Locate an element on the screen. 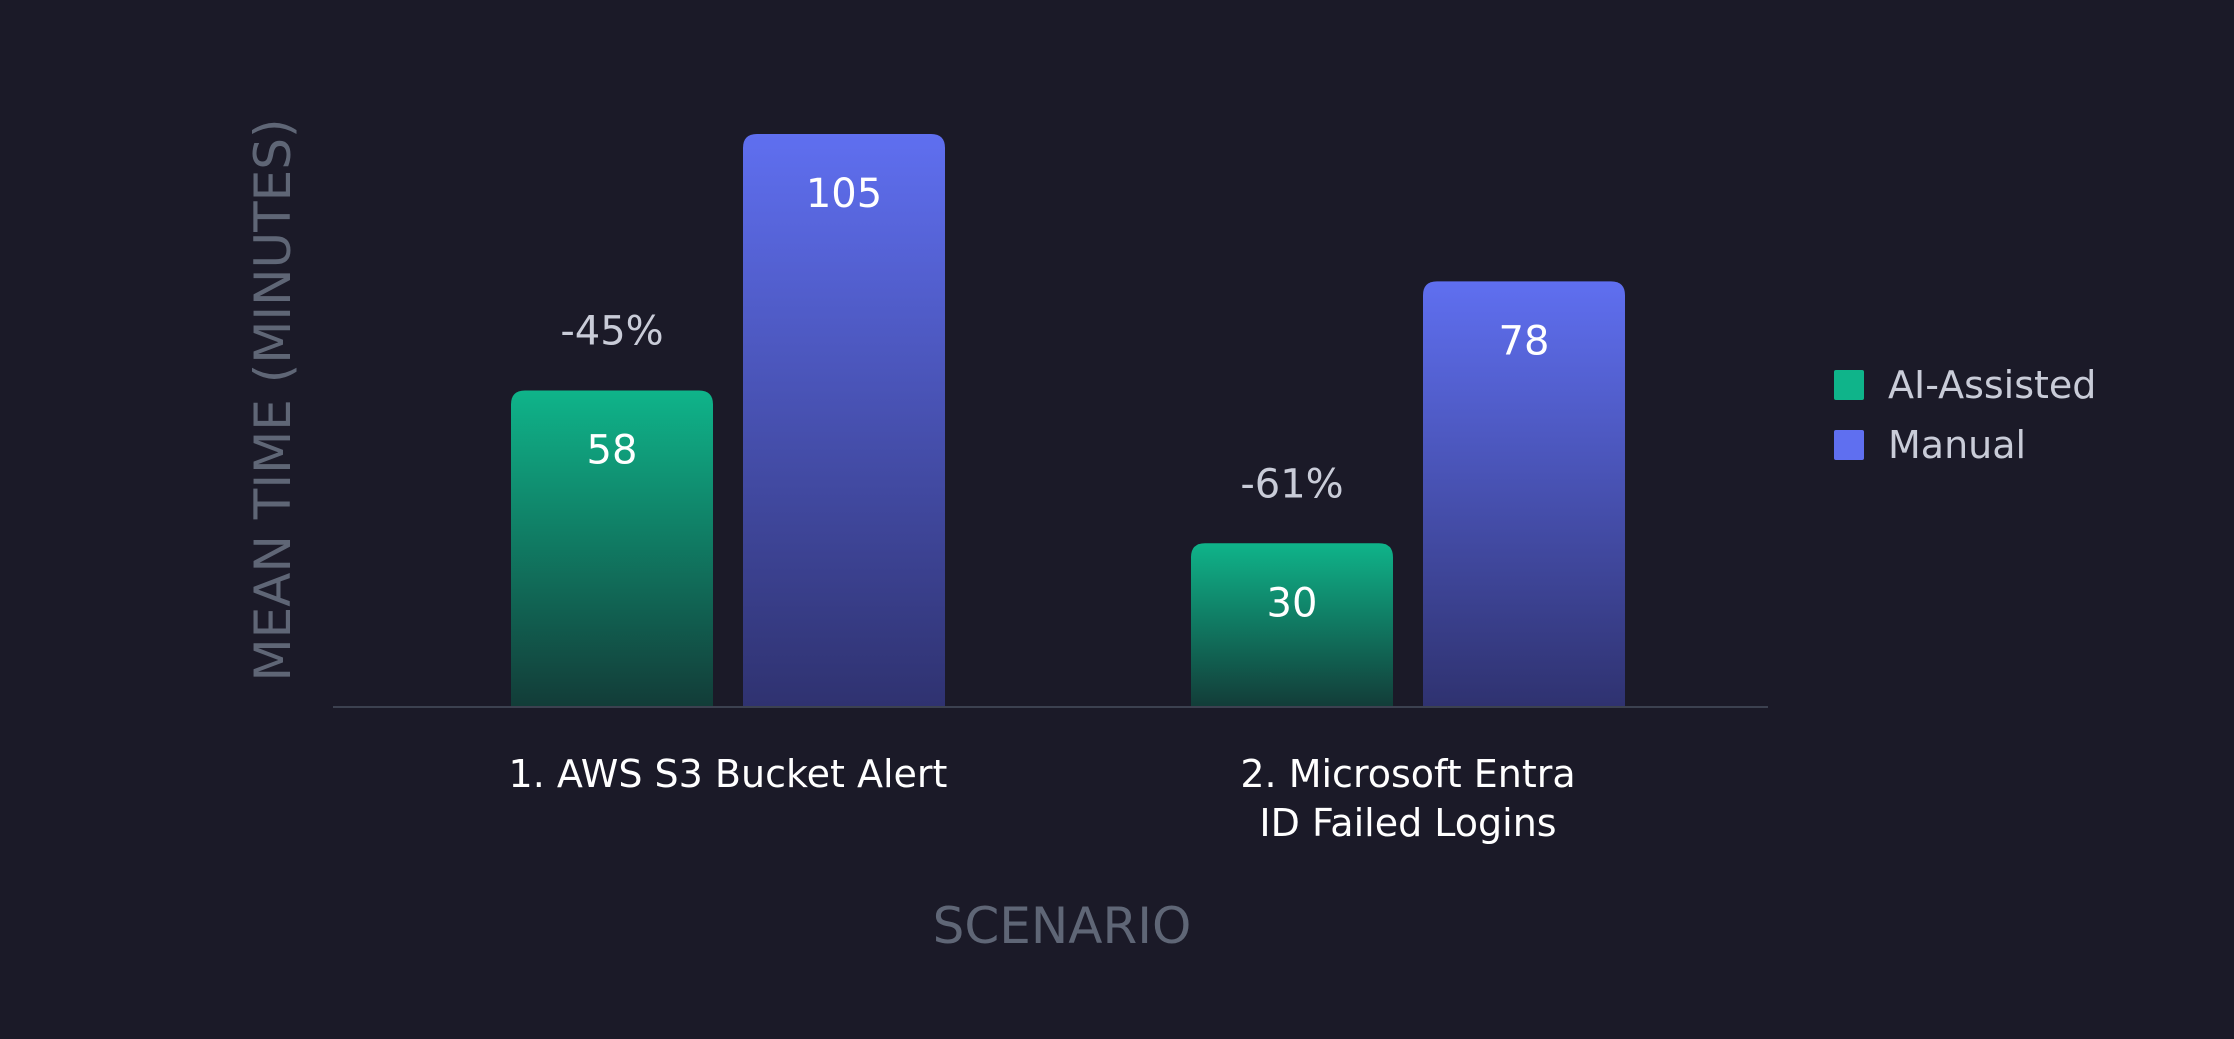 This screenshot has height=1039, width=2234. annotation-reduction-2: -61% is located at coordinates (1291, 484).